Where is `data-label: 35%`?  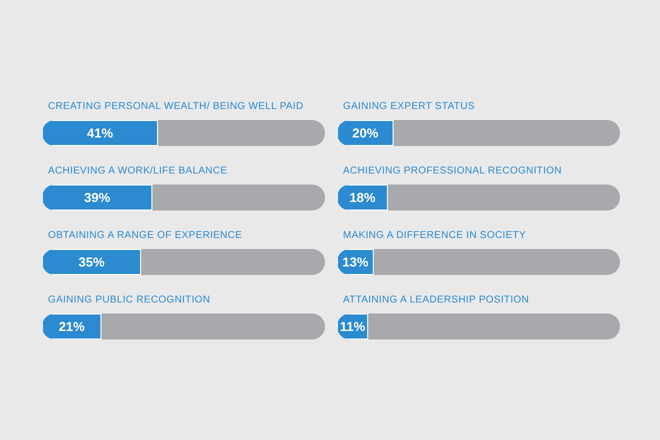 data-label: 35% is located at coordinates (91, 262).